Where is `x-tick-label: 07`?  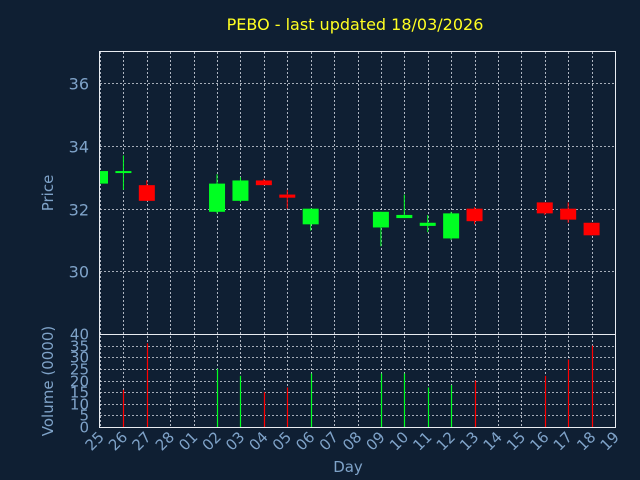 x-tick-label: 07 is located at coordinates (329, 441).